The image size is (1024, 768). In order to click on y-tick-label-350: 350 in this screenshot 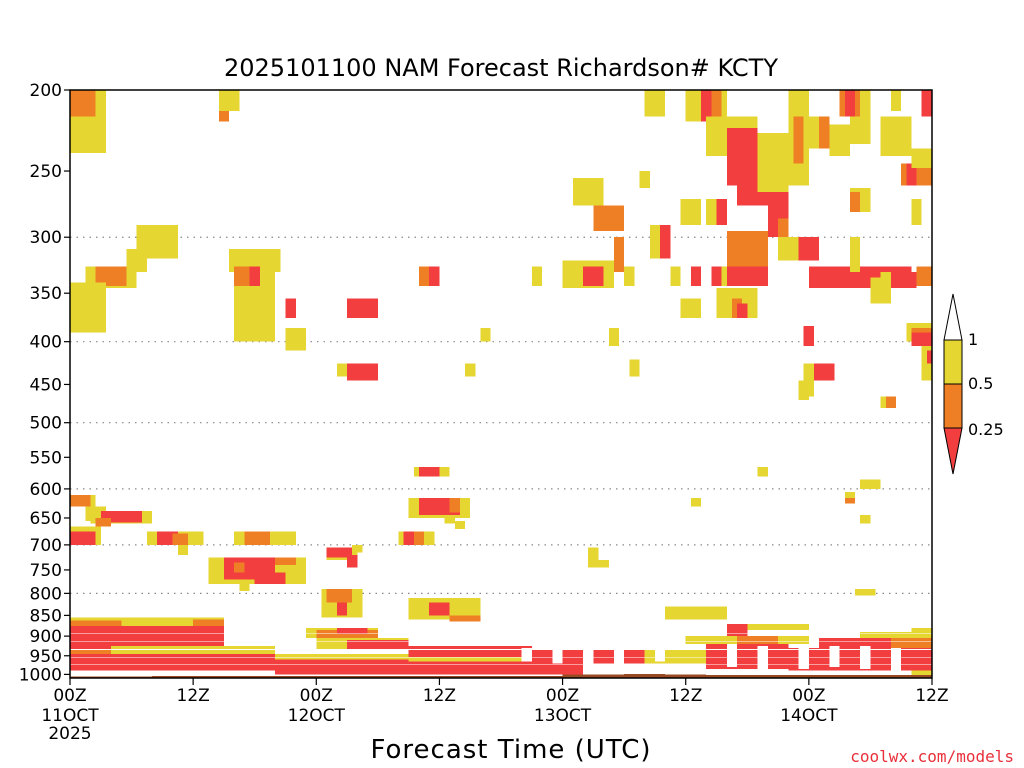, I will do `click(46, 294)`.